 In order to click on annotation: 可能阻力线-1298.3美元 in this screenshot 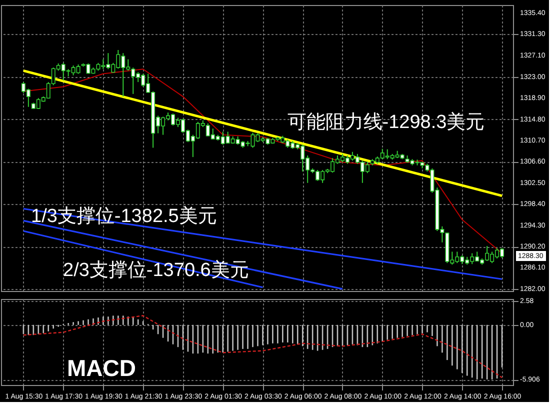, I will do `click(386, 122)`.